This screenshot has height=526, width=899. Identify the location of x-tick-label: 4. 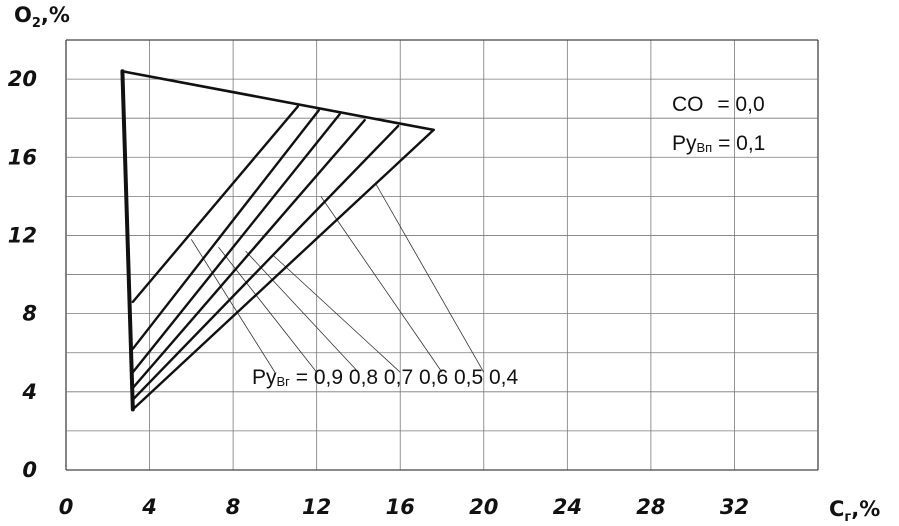
(149, 507).